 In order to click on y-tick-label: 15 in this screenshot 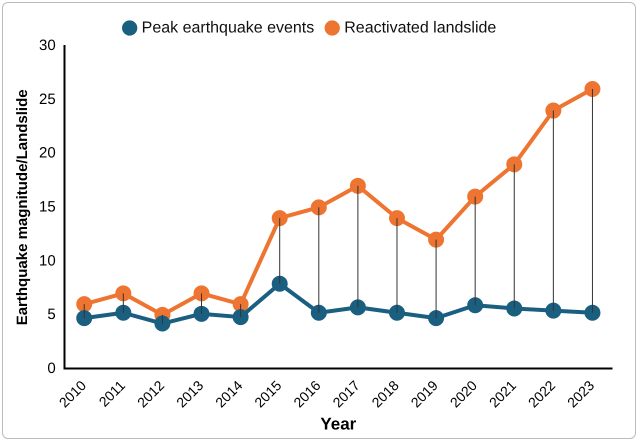, I will do `click(47, 207)`.